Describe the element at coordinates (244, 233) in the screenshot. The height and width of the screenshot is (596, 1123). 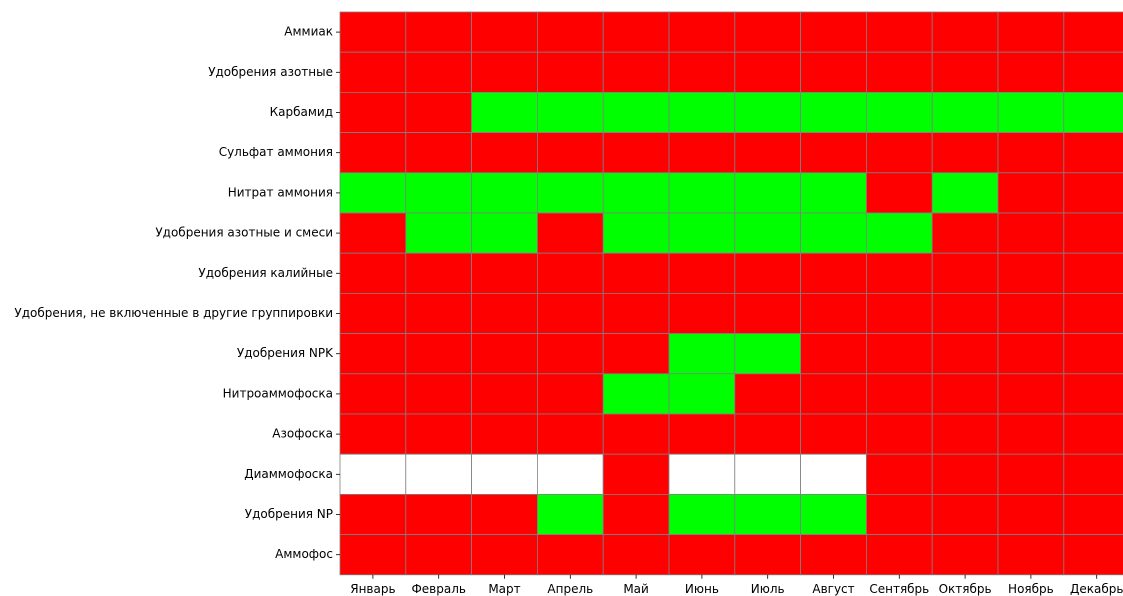
I see `row-label: Удобрения азотные и смеси` at that location.